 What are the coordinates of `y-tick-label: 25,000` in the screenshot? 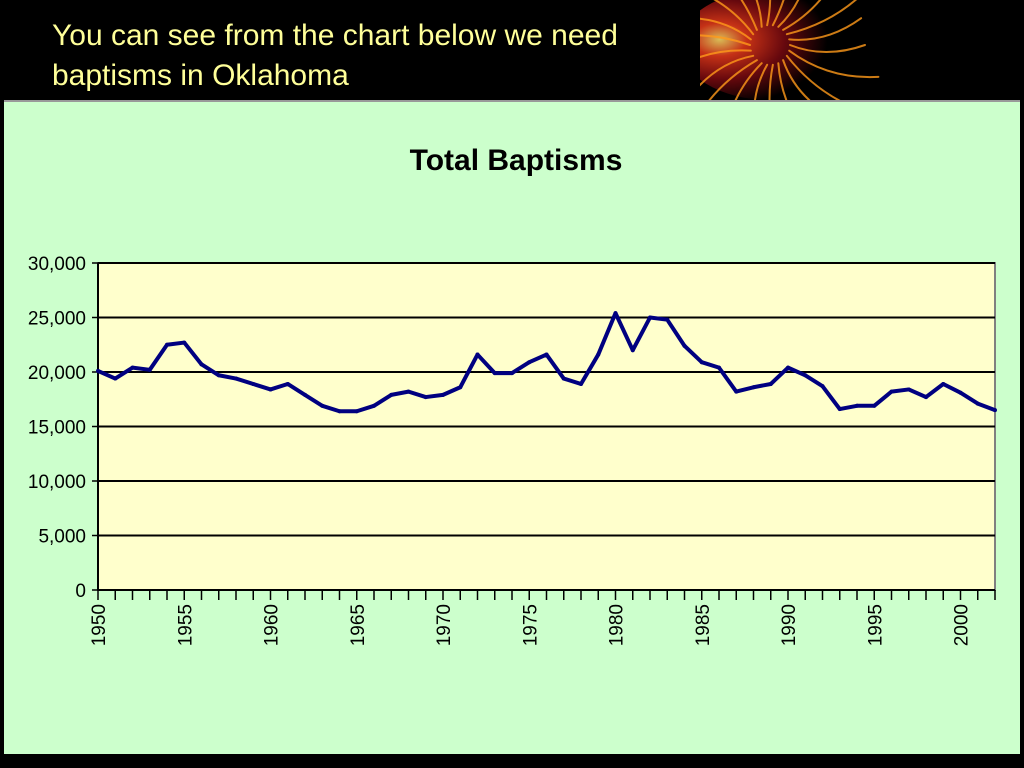 It's located at (57, 319).